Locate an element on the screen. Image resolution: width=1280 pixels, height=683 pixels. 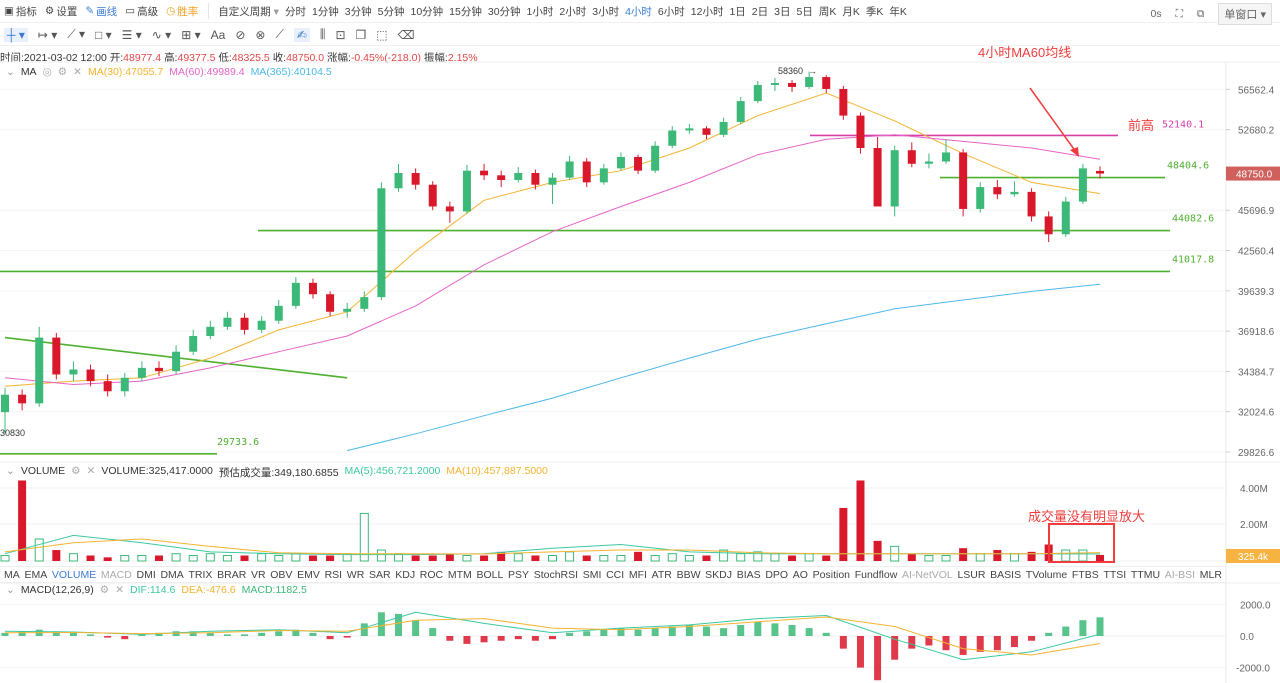
toolbar-gear-button: ⚙ 设置 is located at coordinates (61, 11).